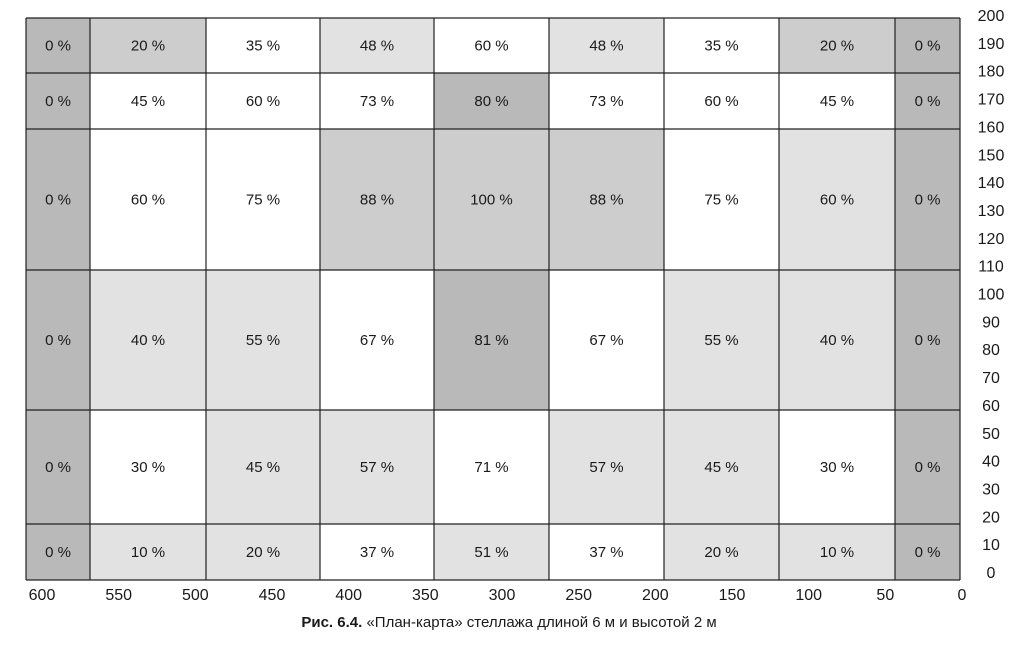  Describe the element at coordinates (721, 552) in the screenshot. I see `cell-r5-c6` at that location.